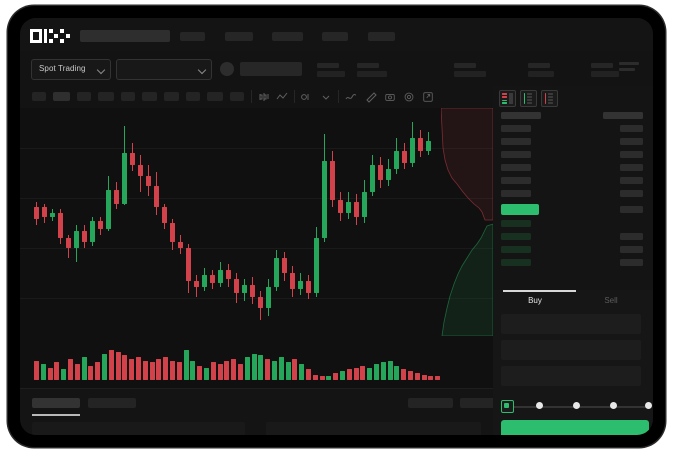  What do you see at coordinates (507, 98) in the screenshot?
I see `orderbook-mode-both` at bounding box center [507, 98].